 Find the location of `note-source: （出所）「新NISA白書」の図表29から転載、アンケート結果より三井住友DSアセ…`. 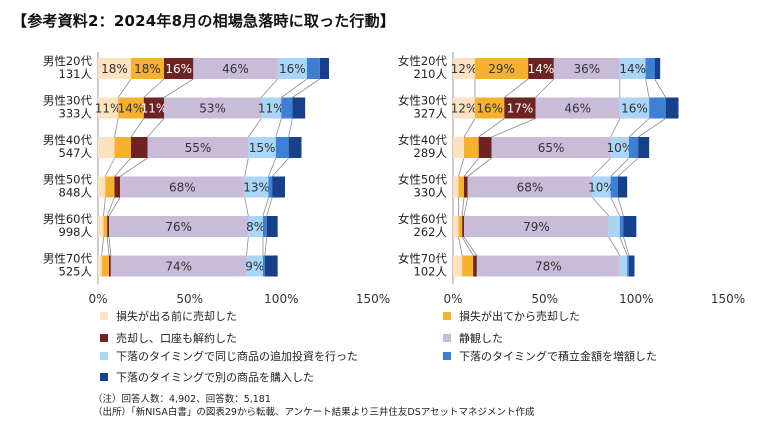

note-source: （出所）「新NISA白書」の図表29から転載、アンケート結果より三井住友DSアセ… is located at coordinates (314, 412).